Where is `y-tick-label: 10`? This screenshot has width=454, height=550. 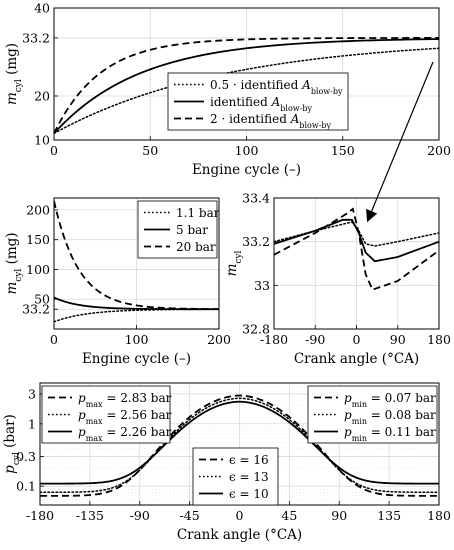 y-tick-label: 10 is located at coordinates (42, 140).